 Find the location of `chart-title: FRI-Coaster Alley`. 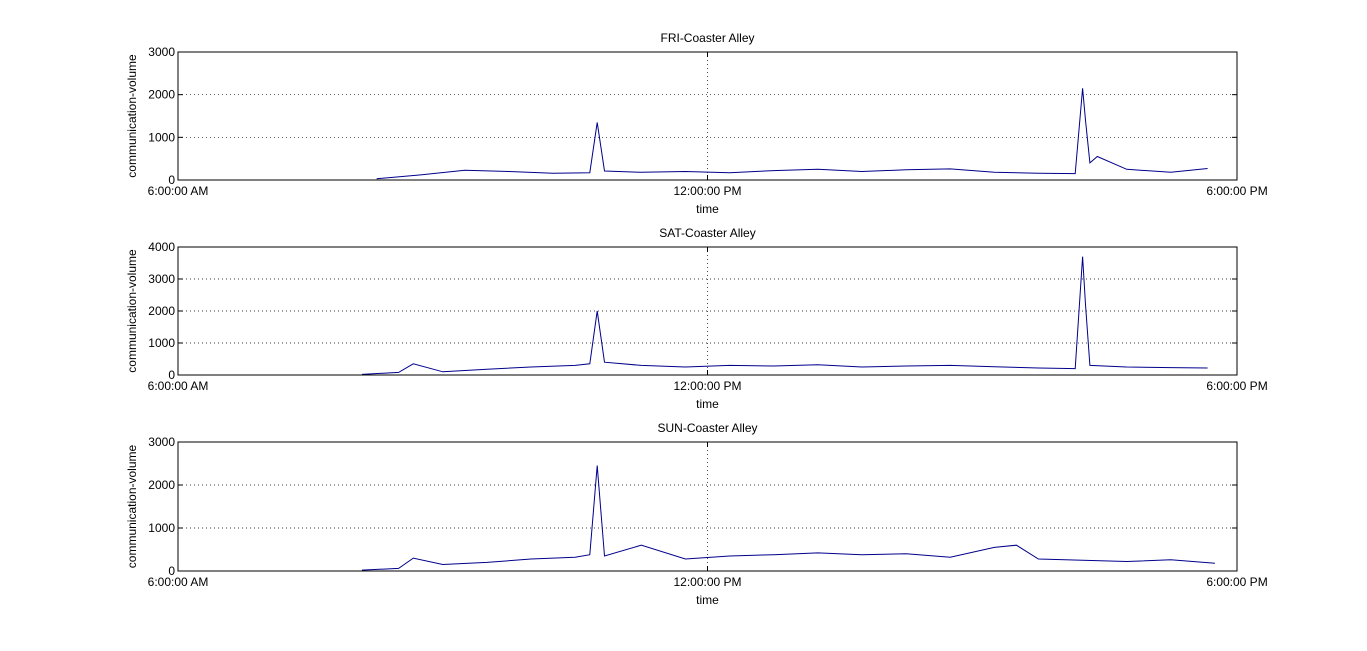

chart-title: FRI-Coaster Alley is located at coordinates (707, 38).